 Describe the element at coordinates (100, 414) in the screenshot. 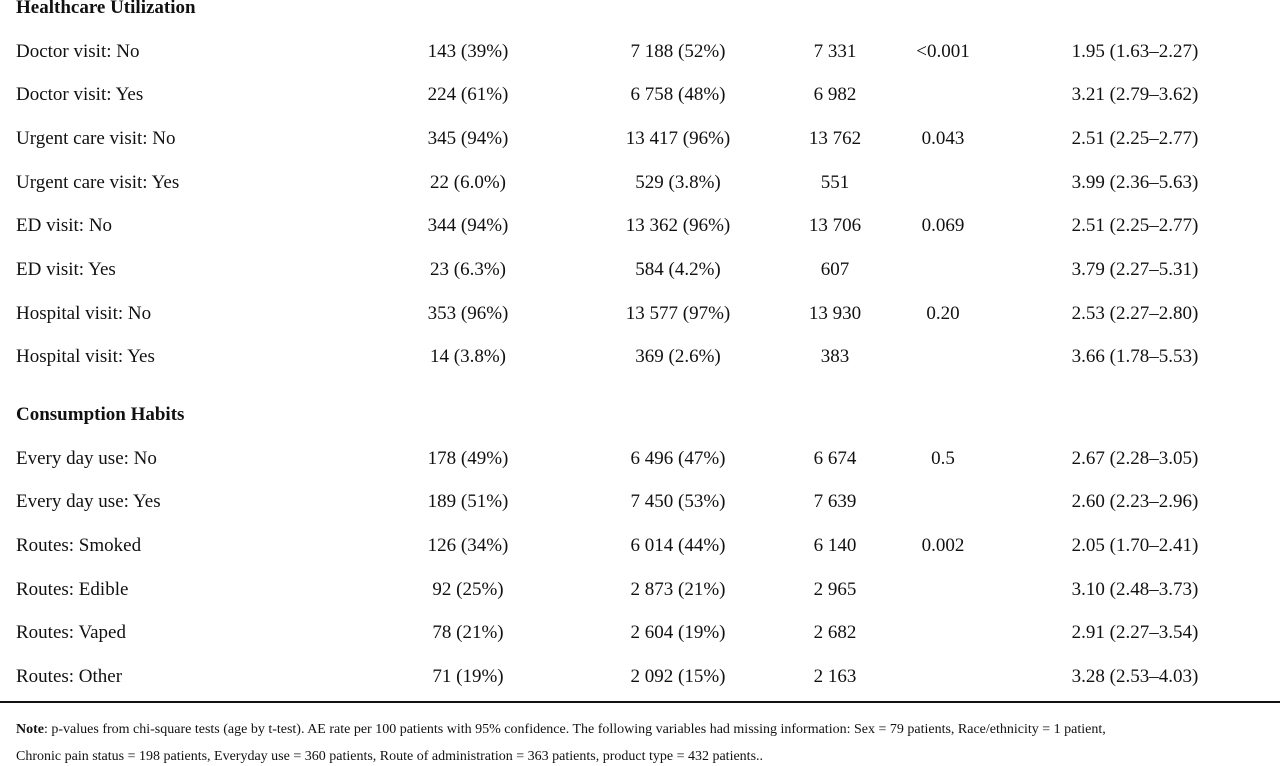

I see `section-title: Consumption Habits` at that location.